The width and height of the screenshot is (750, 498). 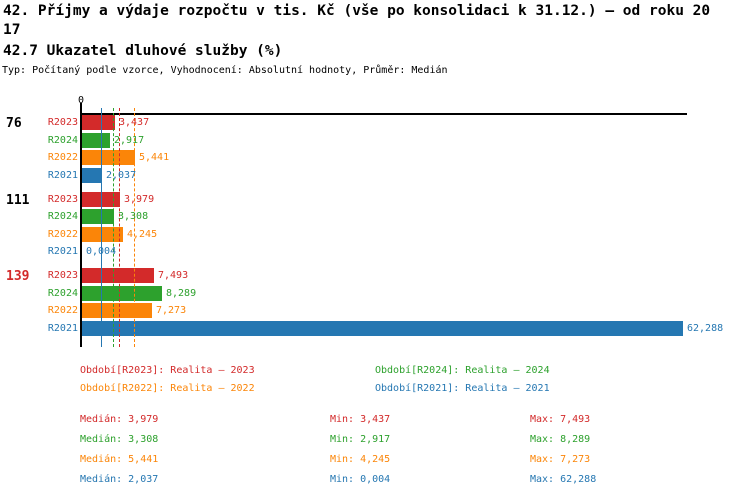 What do you see at coordinates (113, 227) in the screenshot?
I see `median-line-r2024` at bounding box center [113, 227].